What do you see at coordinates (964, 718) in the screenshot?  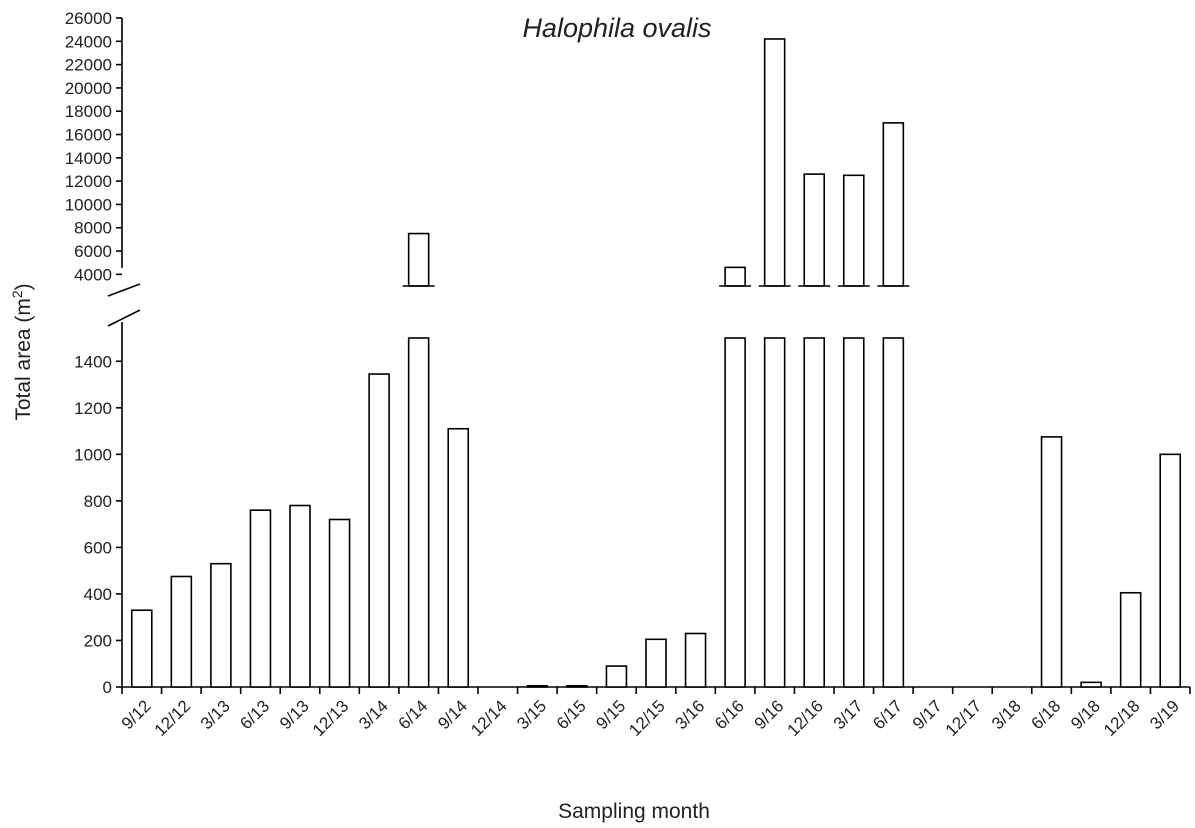 I see `x-tick-label: 12/17` at bounding box center [964, 718].